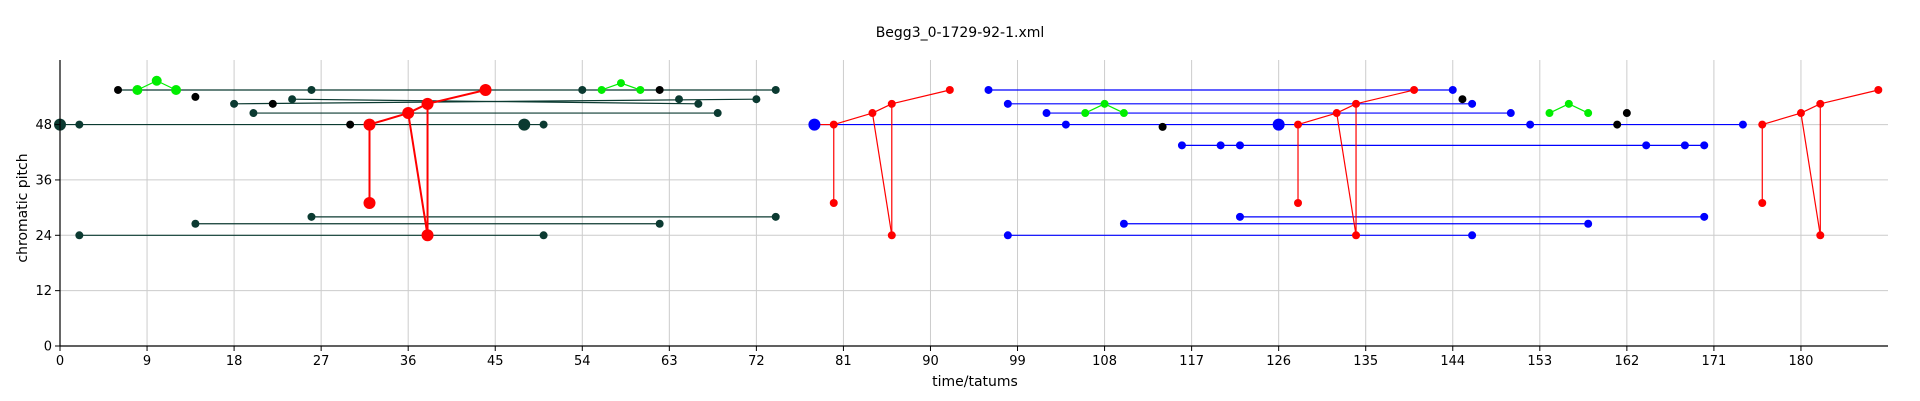 The width and height of the screenshot is (1920, 401). What do you see at coordinates (147, 361) in the screenshot?
I see `x-tick-label: 9` at bounding box center [147, 361].